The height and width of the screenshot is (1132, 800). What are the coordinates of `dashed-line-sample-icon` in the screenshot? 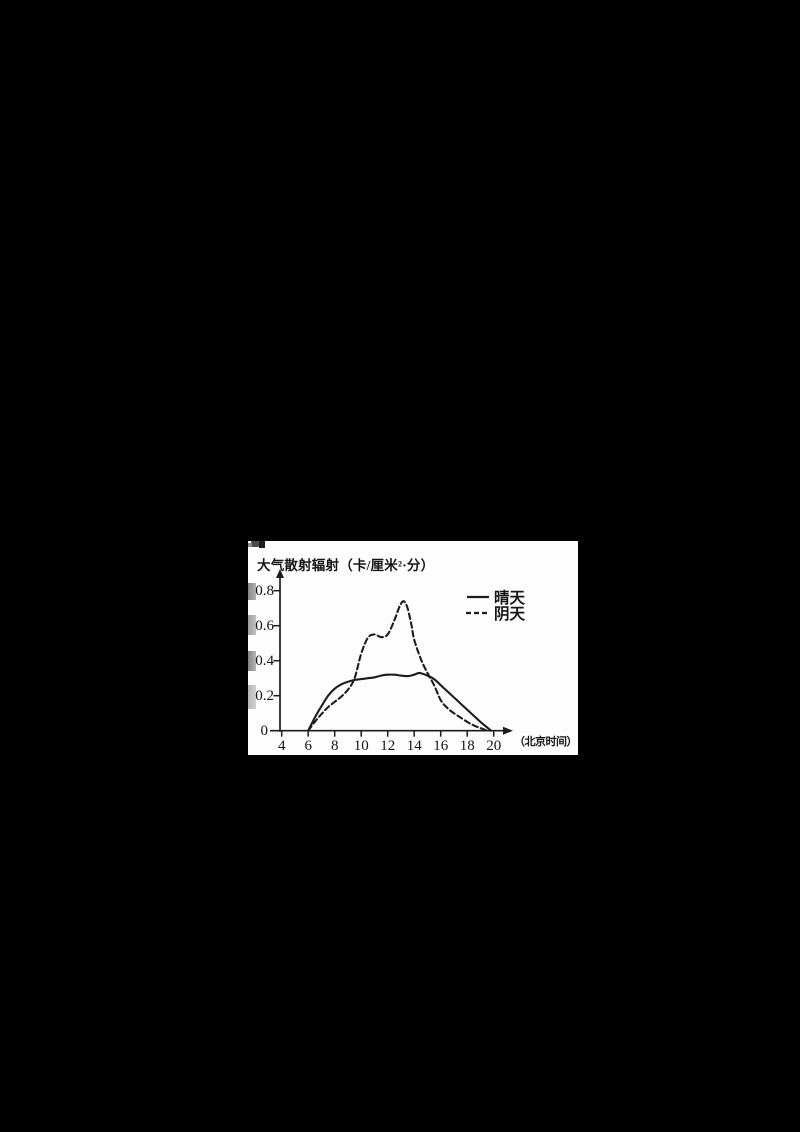 It's located at (477, 613).